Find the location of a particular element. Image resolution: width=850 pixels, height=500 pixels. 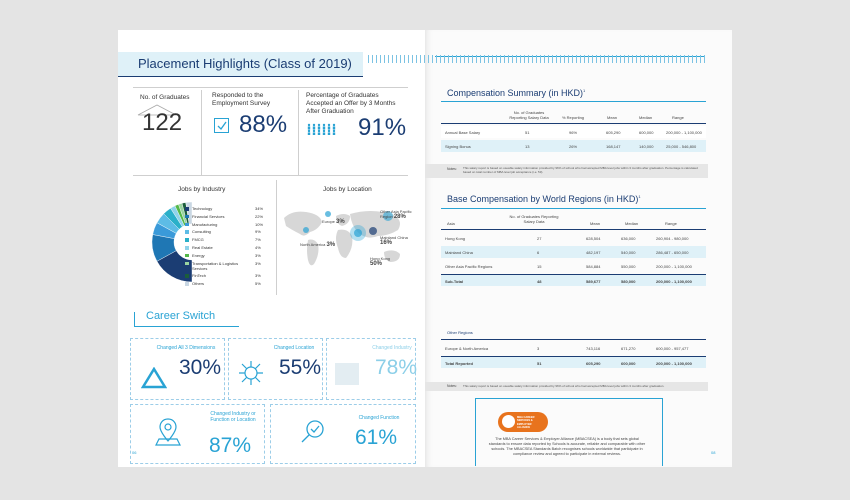

legend-item: Transportation & Logistics Services 3% is located at coordinates (225, 266).